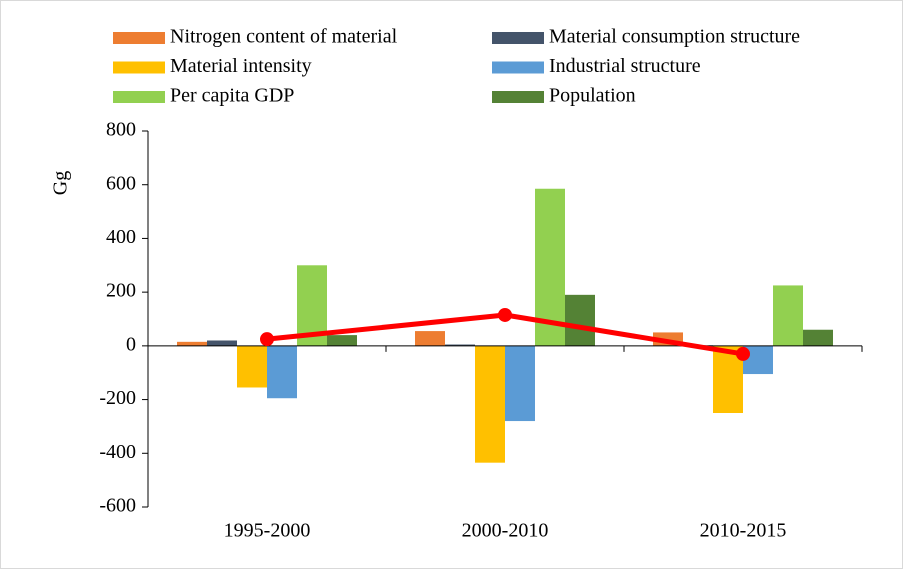 The height and width of the screenshot is (569, 903). Describe the element at coordinates (121, 291) in the screenshot. I see `y-tick-label: 200` at that location.